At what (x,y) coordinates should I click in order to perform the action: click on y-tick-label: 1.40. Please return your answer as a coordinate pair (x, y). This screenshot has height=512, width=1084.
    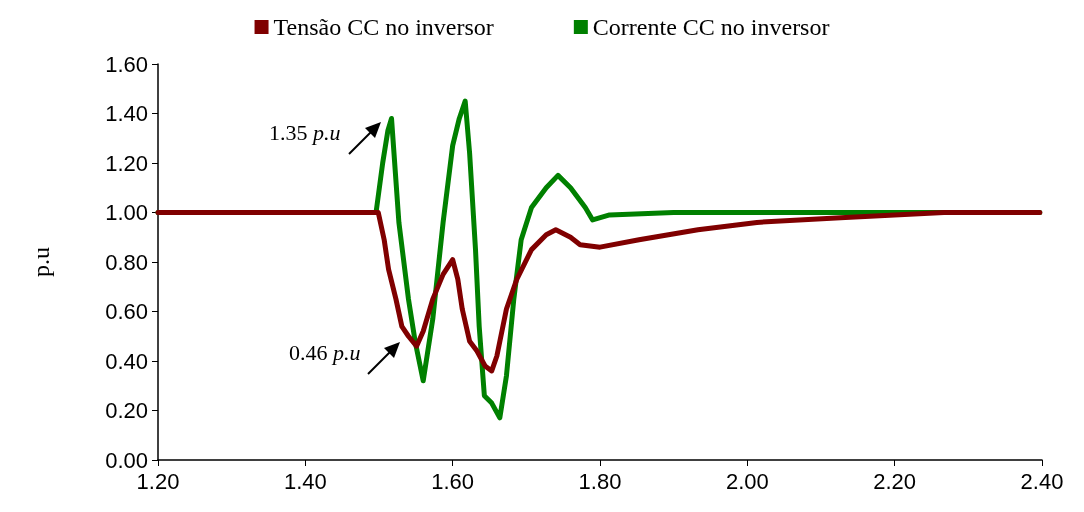
    Looking at the image, I should click on (126, 113).